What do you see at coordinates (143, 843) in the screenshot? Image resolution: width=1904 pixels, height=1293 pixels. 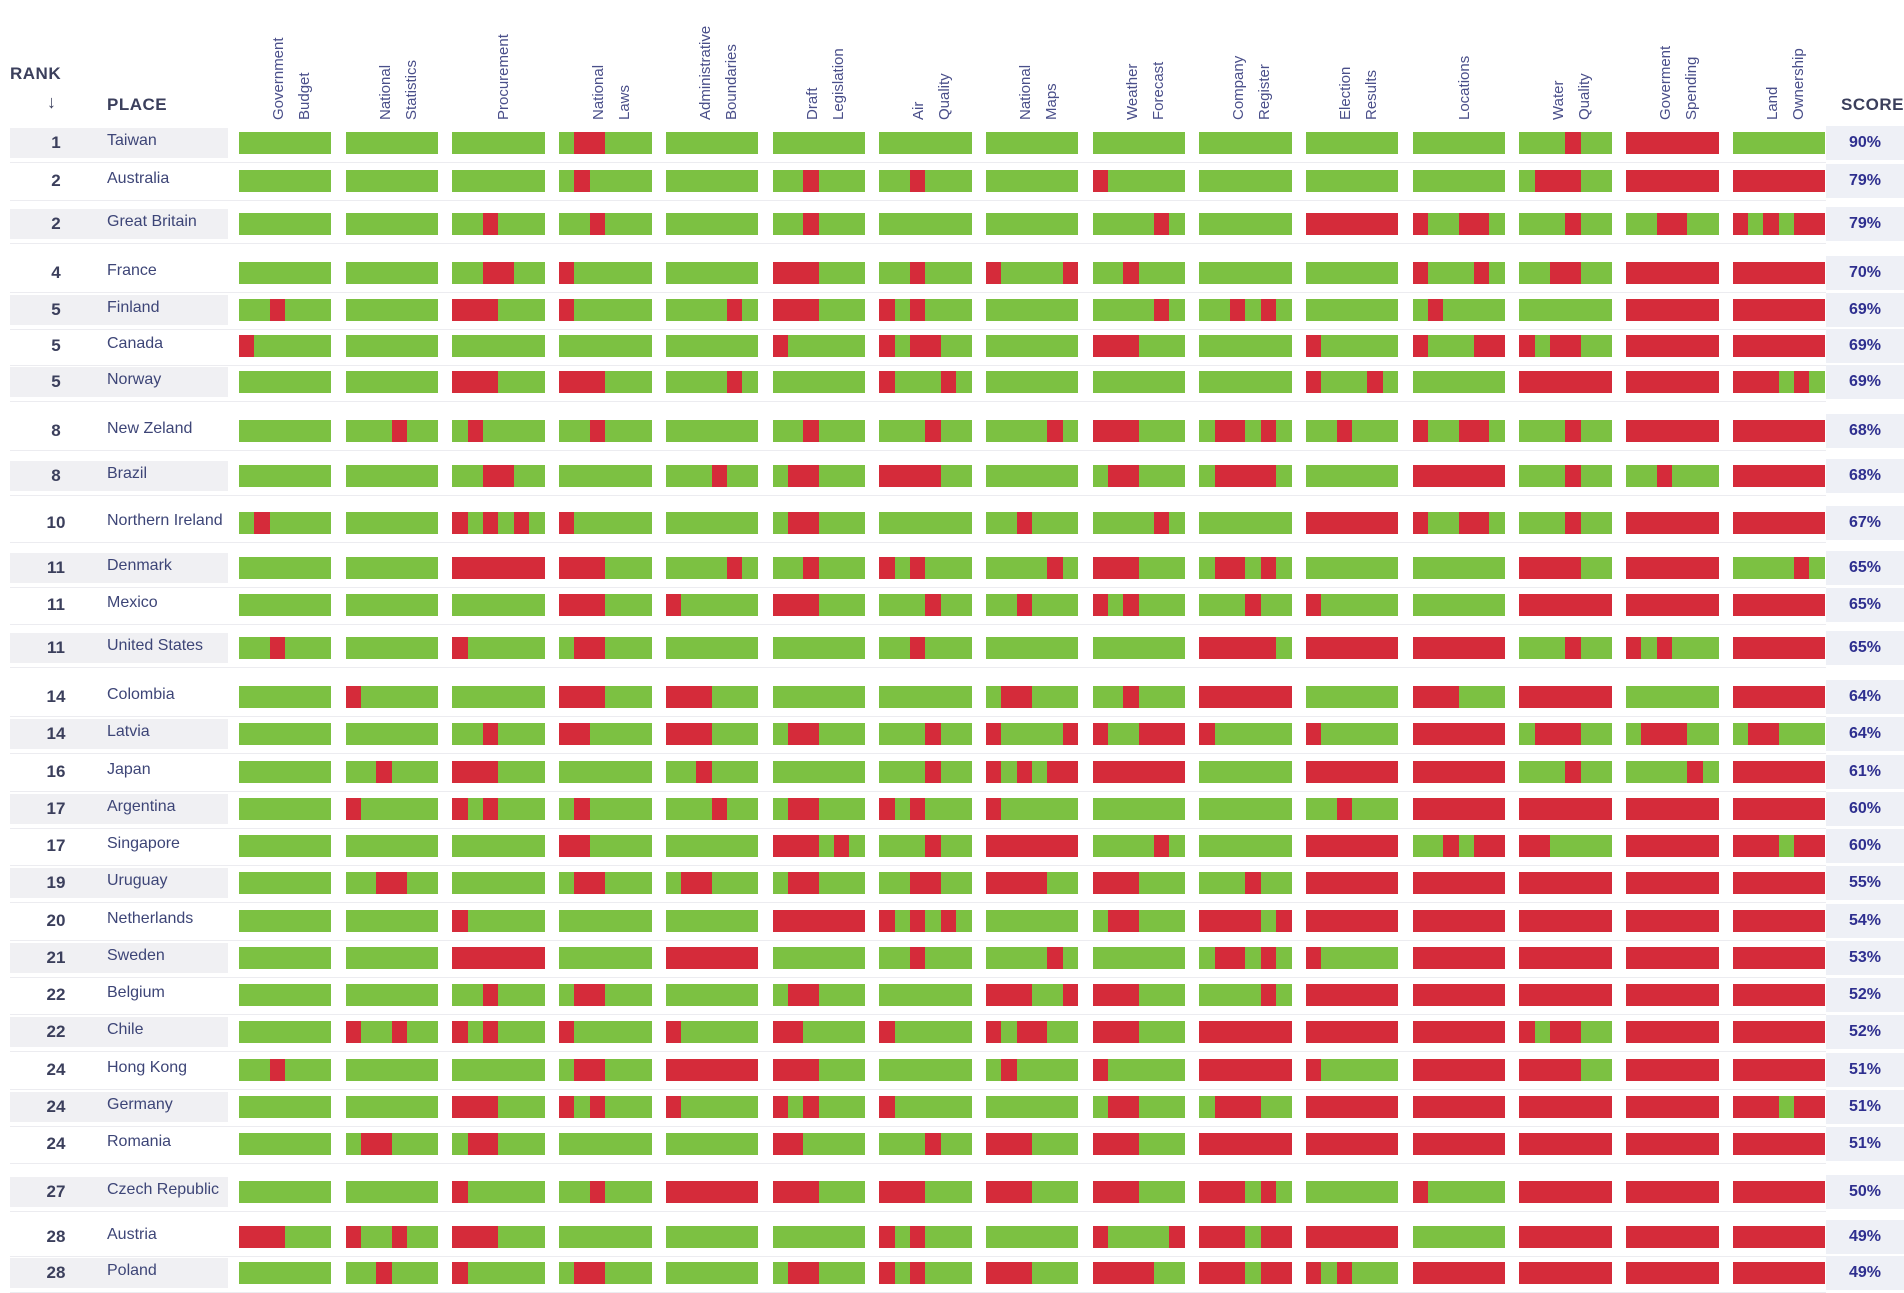 I see `place-cell: Singapore` at bounding box center [143, 843].